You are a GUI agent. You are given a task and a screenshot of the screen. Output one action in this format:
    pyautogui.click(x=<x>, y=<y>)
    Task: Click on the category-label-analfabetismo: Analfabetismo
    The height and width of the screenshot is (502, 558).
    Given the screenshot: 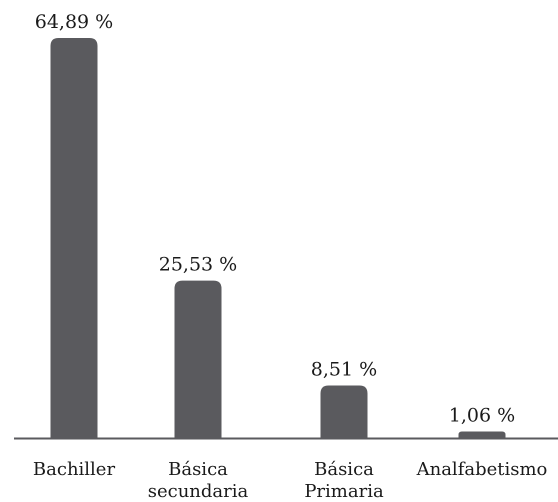 What is the action you would take?
    pyautogui.click(x=482, y=469)
    